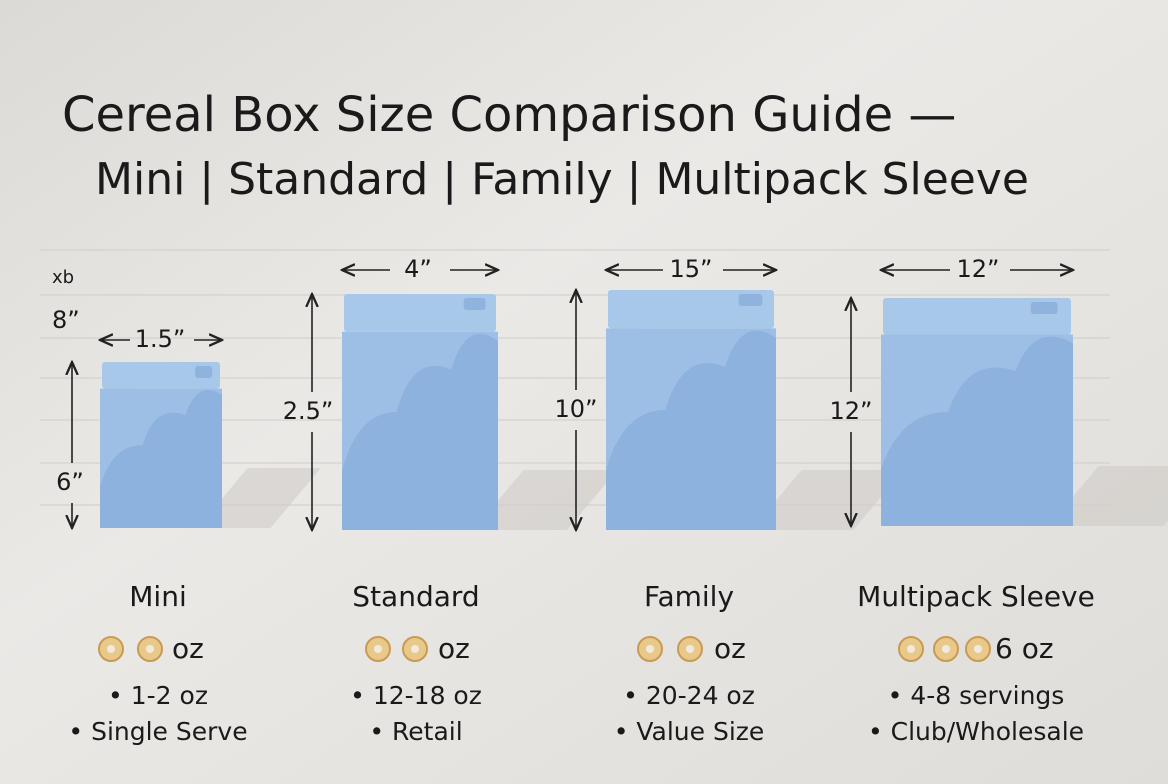  Describe the element at coordinates (1024, 648) in the screenshot. I see `weight-label: 6 oz` at that location.